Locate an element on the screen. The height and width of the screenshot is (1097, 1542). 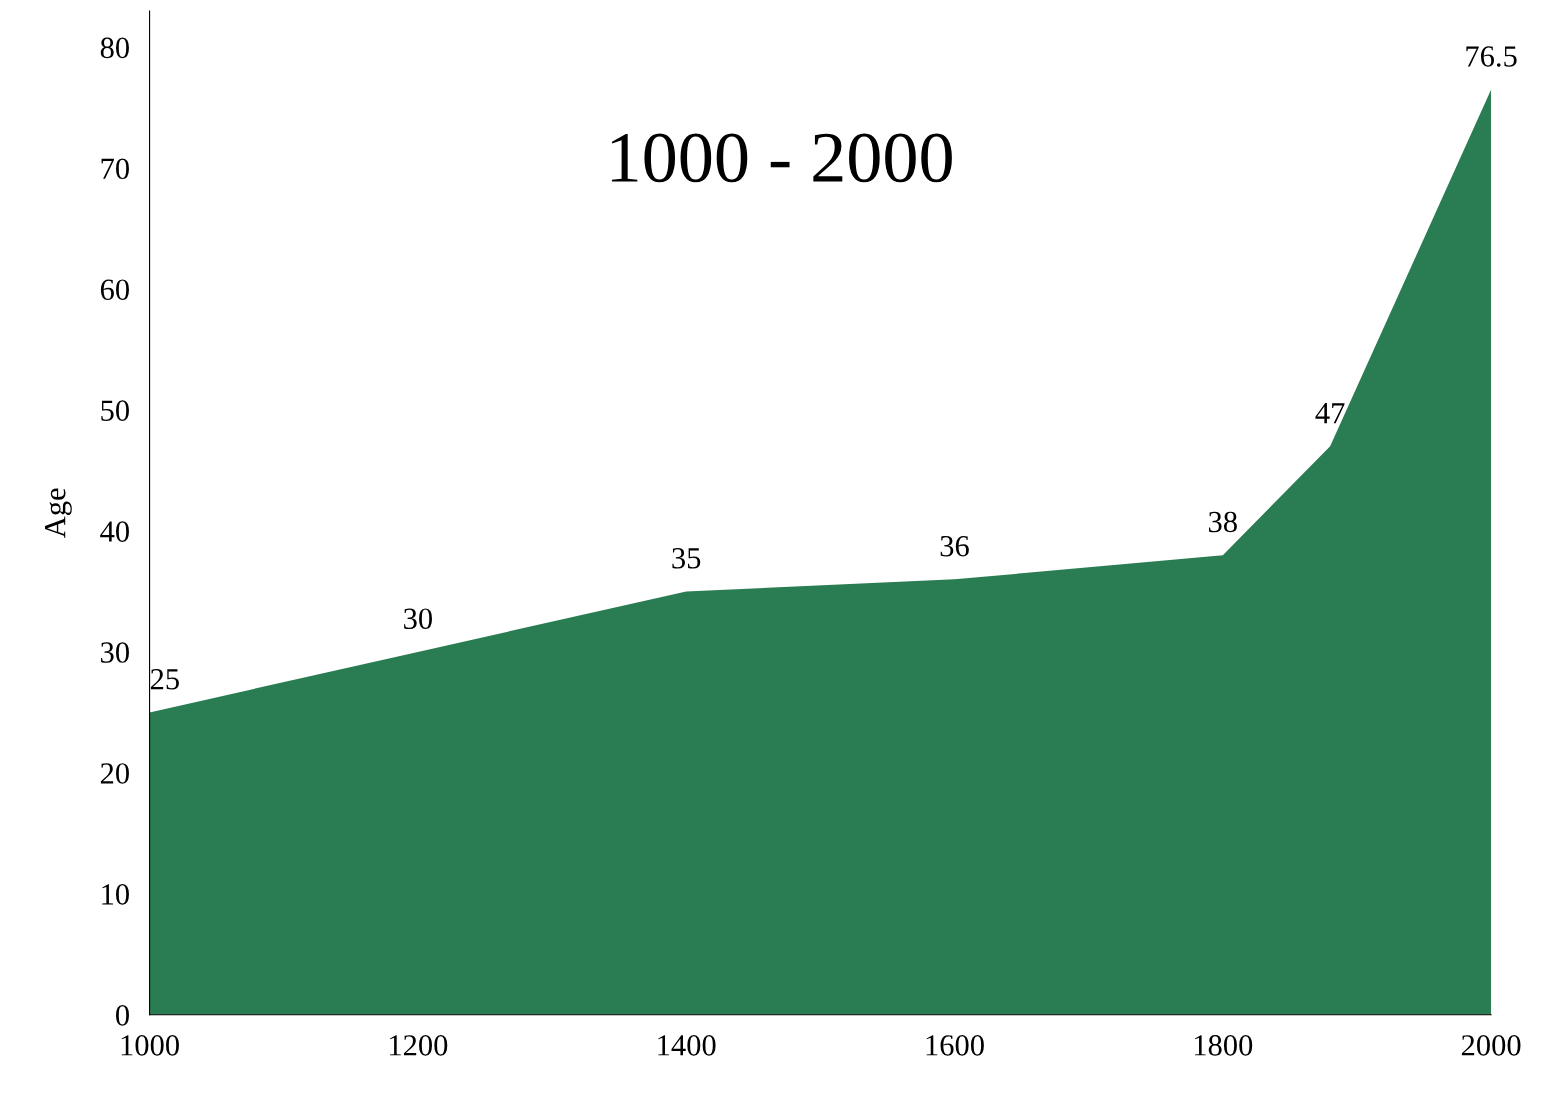
y-tick-label: 50 is located at coordinates (115, 410).